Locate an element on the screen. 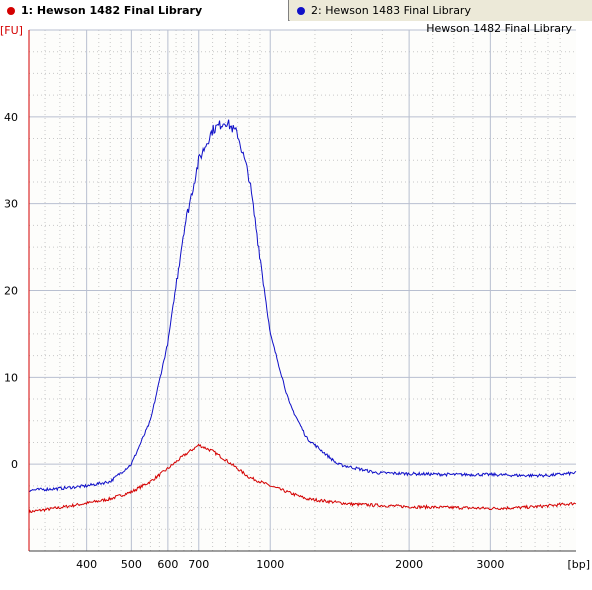 The width and height of the screenshot is (592, 590). tab-sample-2: 2: Hewson 1483 Final Library is located at coordinates (441, 10).